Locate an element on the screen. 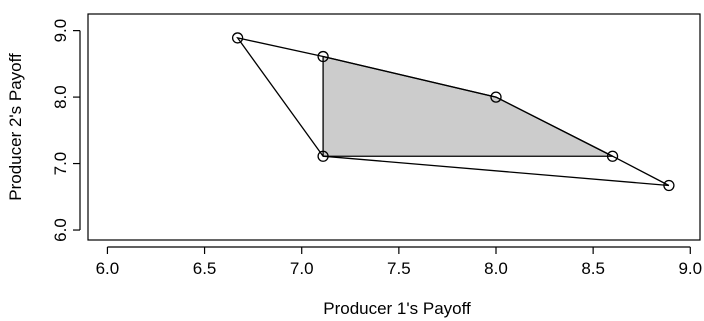 The width and height of the screenshot is (704, 321). x-tick-label: 9.0 is located at coordinates (690, 268).